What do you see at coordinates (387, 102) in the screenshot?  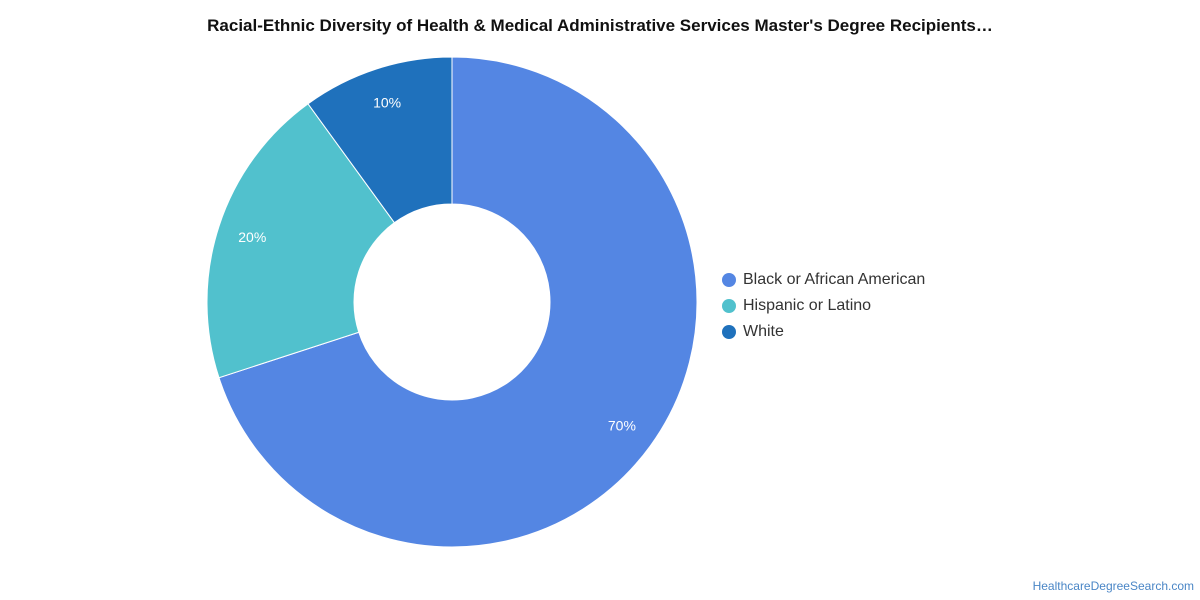 I see `slice-value-label: 10%` at bounding box center [387, 102].